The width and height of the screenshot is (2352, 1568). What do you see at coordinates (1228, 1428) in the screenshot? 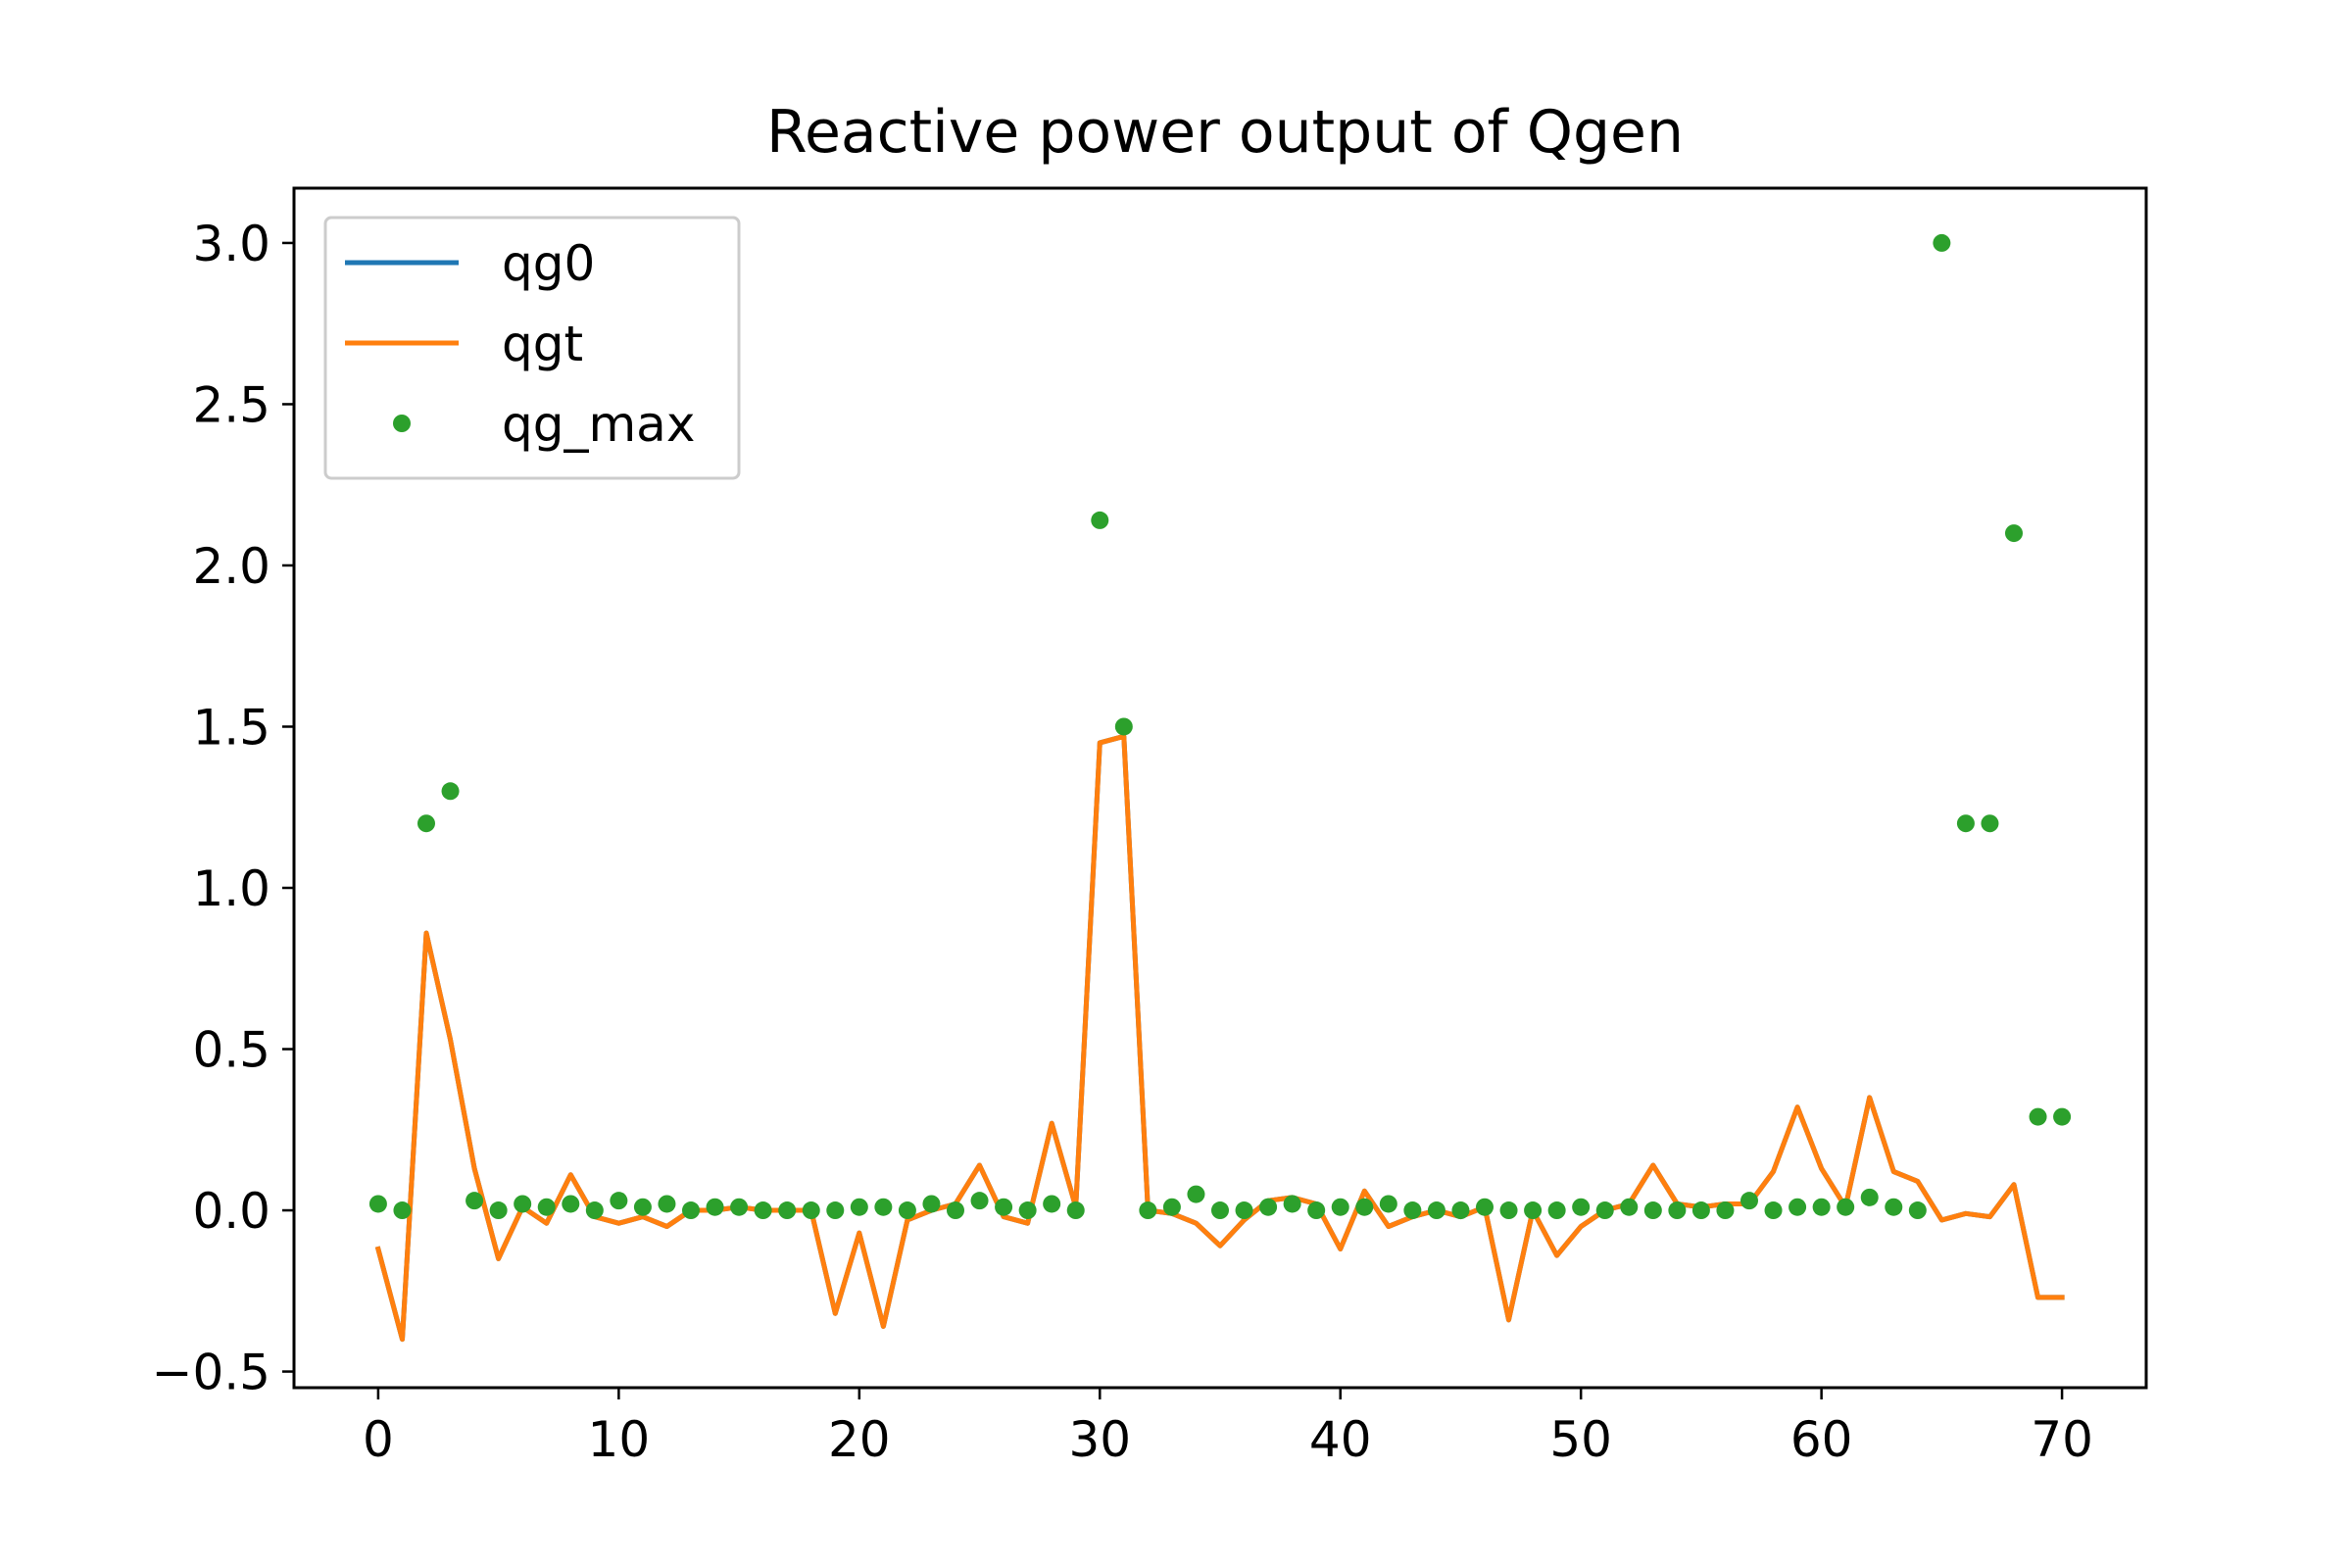
I see `x-axis: 0 10 20 30 40 50 60 70` at bounding box center [1228, 1428].